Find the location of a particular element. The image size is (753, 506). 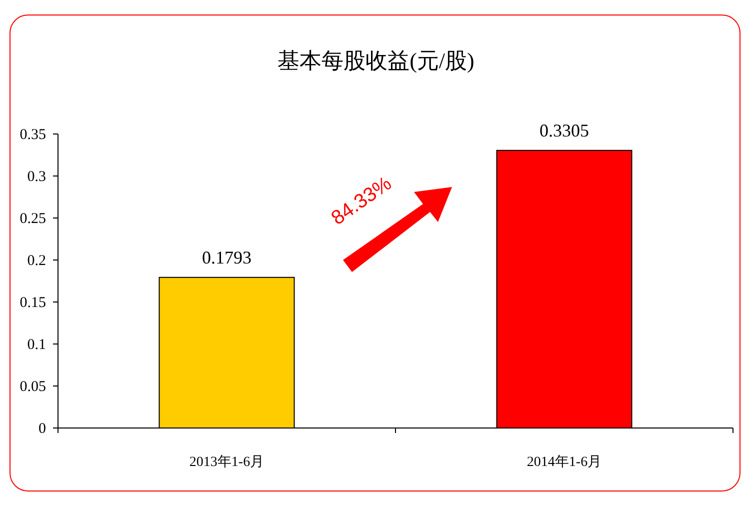

y-tick-label: 0.15 is located at coordinates (33, 303).